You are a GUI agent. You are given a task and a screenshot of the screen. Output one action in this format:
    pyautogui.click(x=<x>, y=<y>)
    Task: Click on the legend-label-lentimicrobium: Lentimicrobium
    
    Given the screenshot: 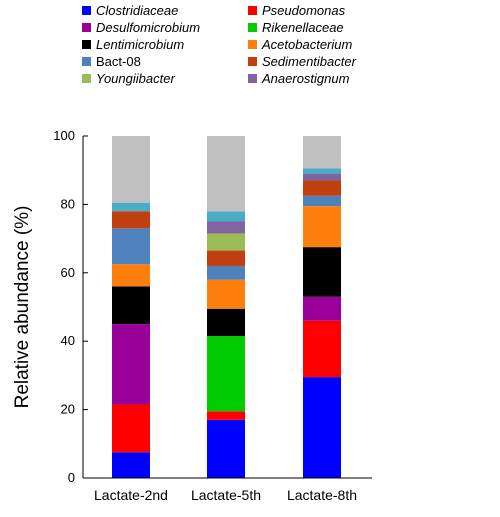 What is the action you would take?
    pyautogui.click(x=140, y=44)
    